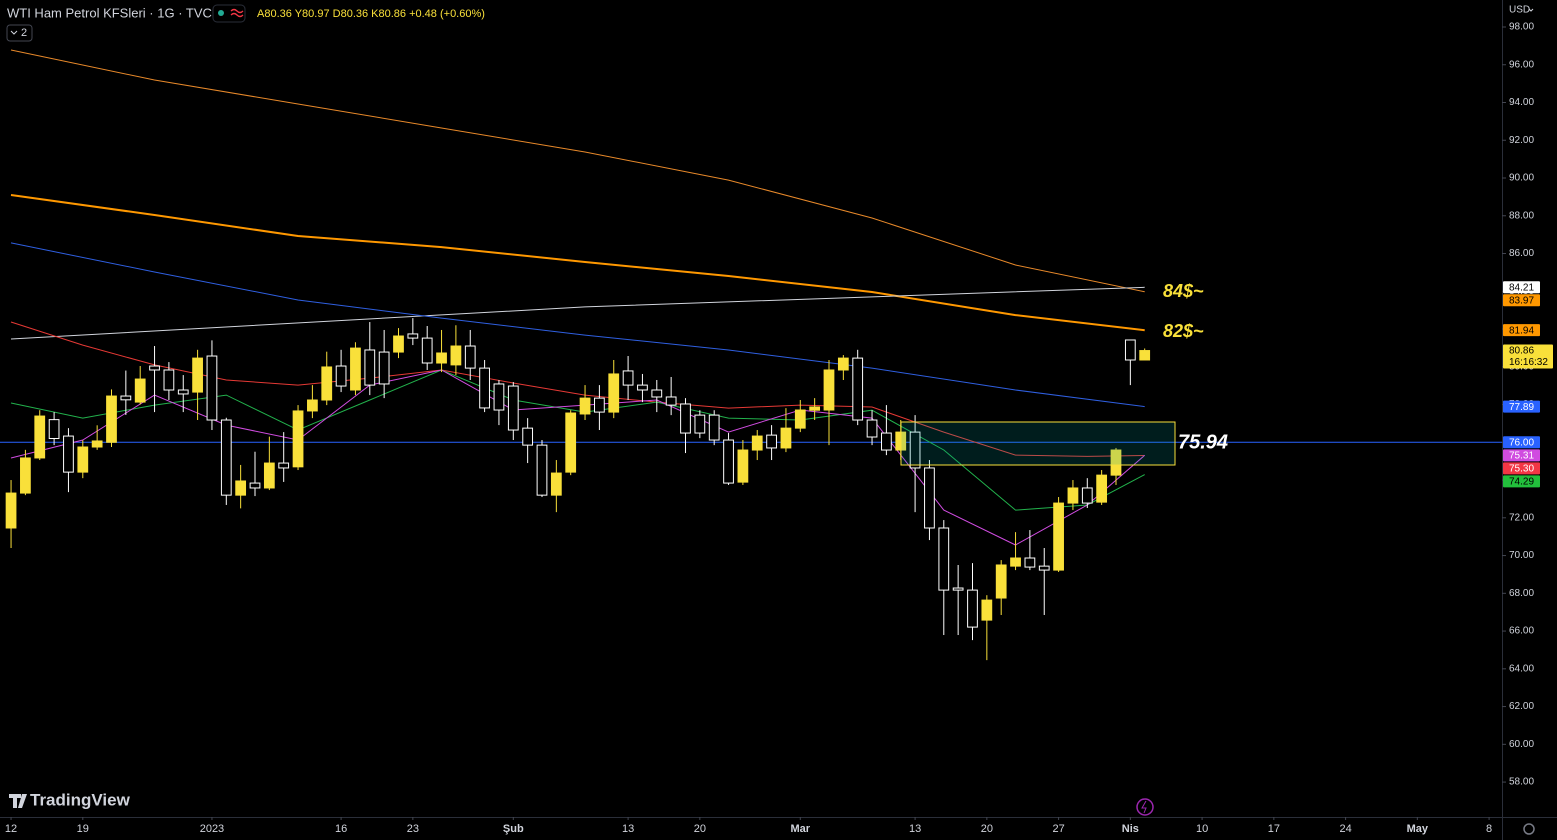  Describe the element at coordinates (1521, 517) in the screenshot. I see `y-tick-label: 72.00` at that location.